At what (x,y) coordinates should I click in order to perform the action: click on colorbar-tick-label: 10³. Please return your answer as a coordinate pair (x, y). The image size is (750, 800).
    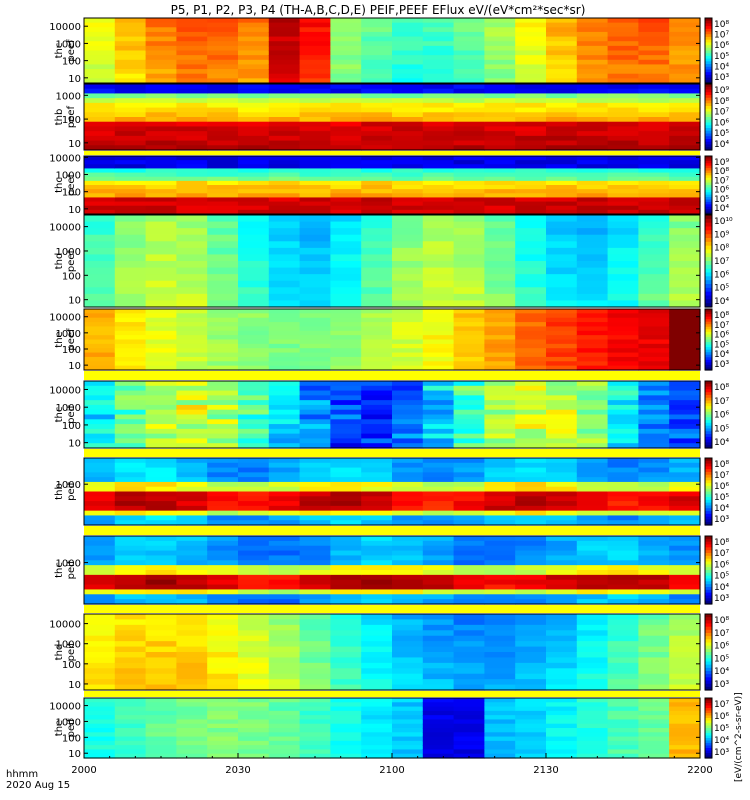
    Looking at the image, I should click on (721, 599).